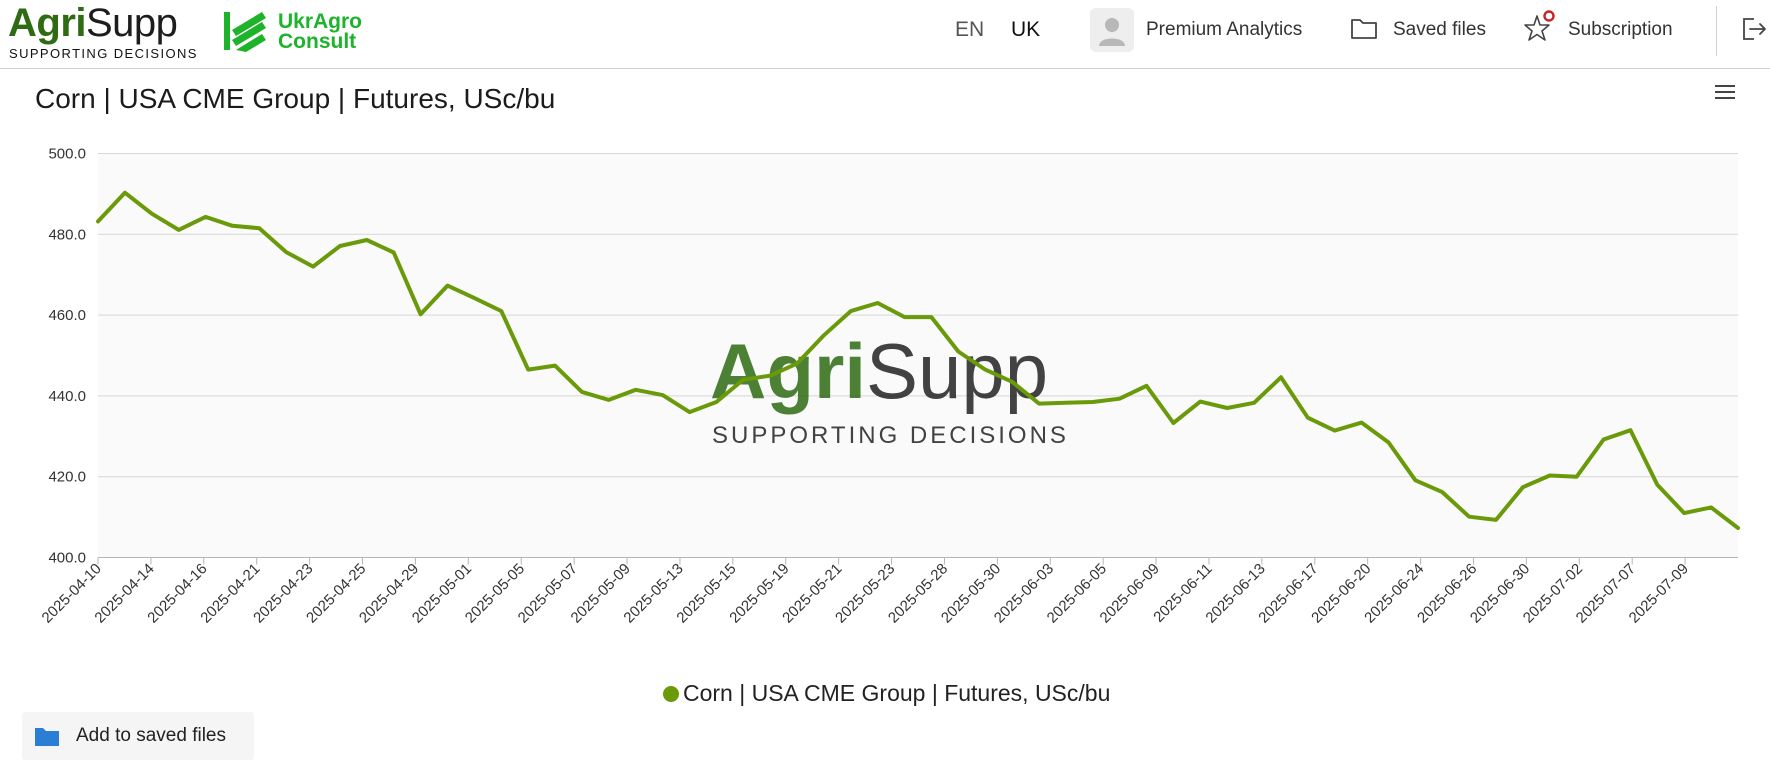 This screenshot has width=1770, height=778. What do you see at coordinates (151, 735) in the screenshot?
I see `add-to-saved-files-label: Add to saved files` at bounding box center [151, 735].